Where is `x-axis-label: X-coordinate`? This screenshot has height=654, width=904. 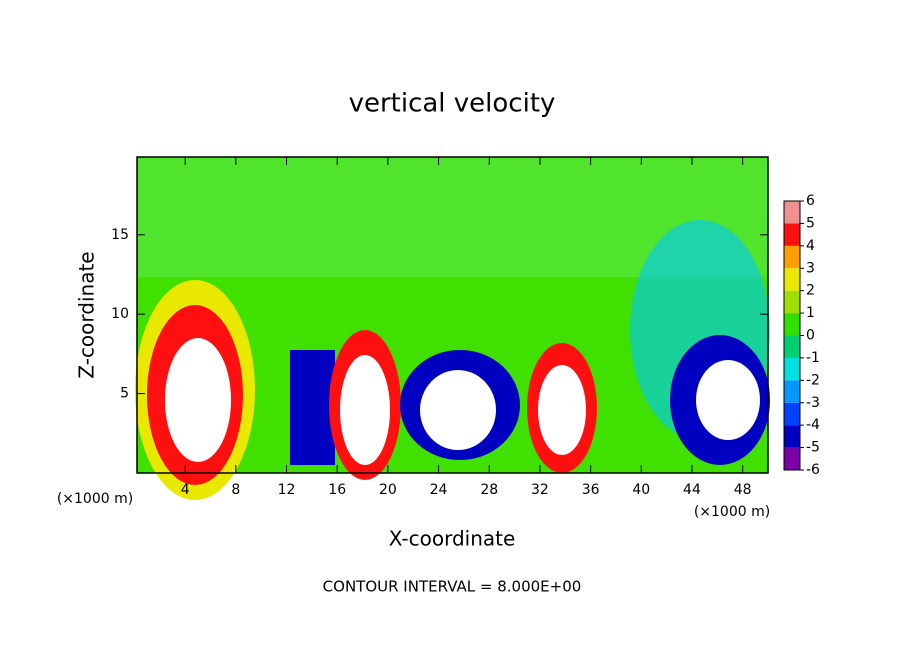
x-axis-label: X-coordinate is located at coordinates (452, 539).